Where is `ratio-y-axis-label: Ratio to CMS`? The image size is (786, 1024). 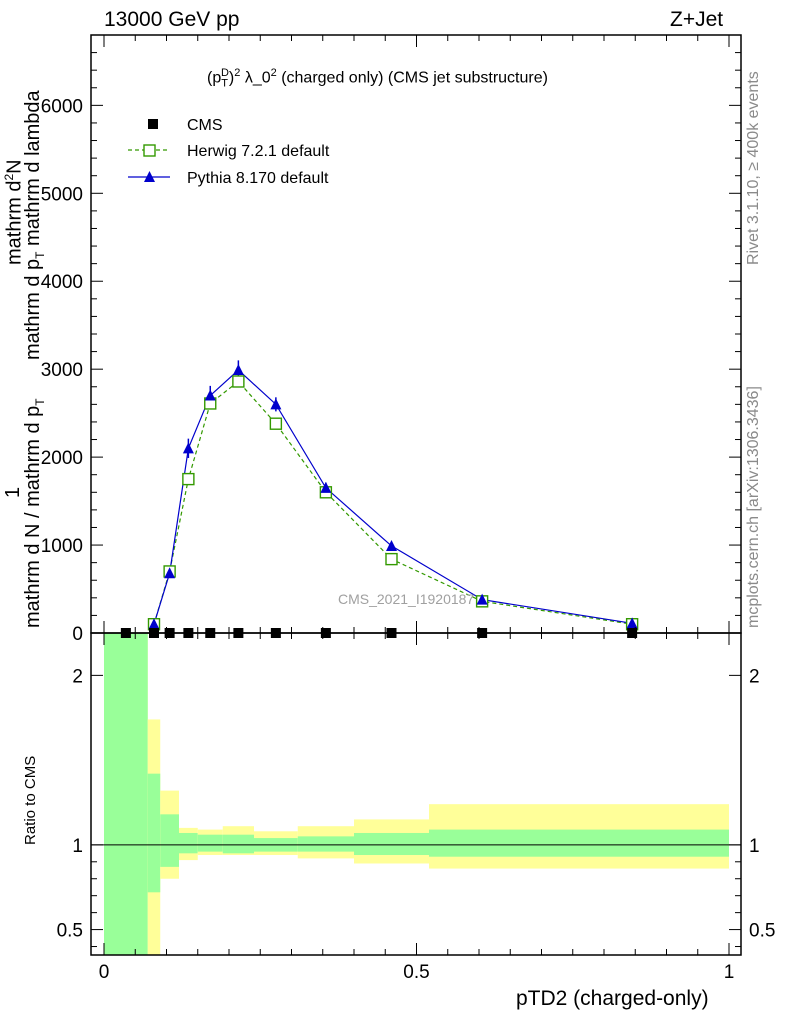 ratio-y-axis-label: Ratio to CMS is located at coordinates (30, 800).